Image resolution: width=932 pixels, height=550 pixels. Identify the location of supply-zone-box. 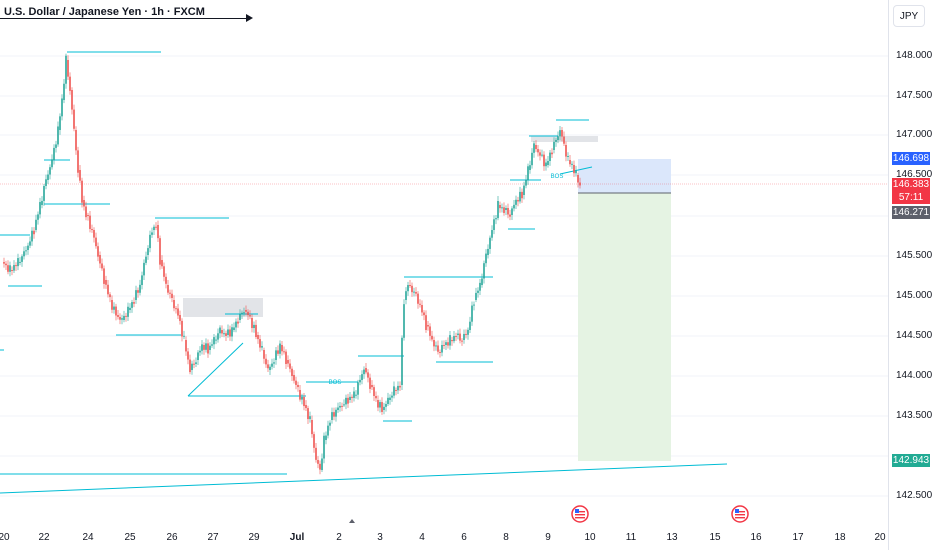
(223, 307).